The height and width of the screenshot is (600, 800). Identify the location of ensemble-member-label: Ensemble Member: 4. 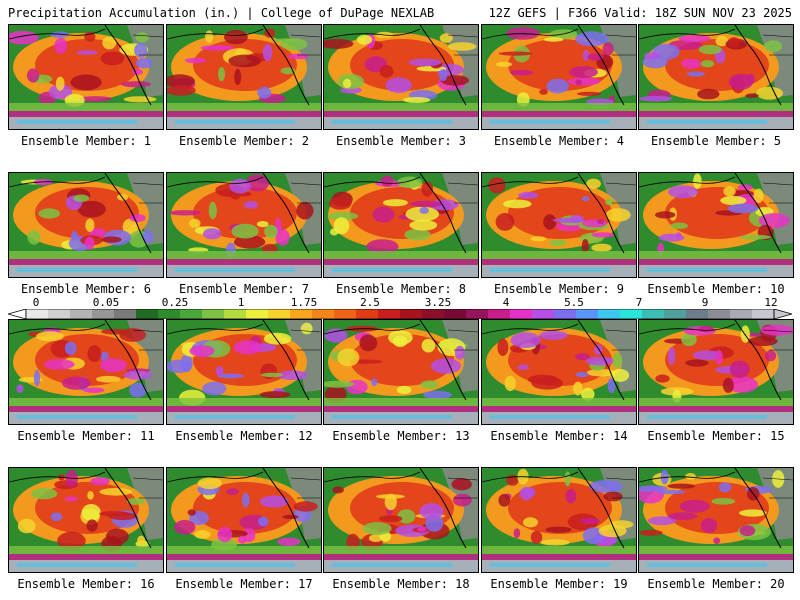
(559, 141).